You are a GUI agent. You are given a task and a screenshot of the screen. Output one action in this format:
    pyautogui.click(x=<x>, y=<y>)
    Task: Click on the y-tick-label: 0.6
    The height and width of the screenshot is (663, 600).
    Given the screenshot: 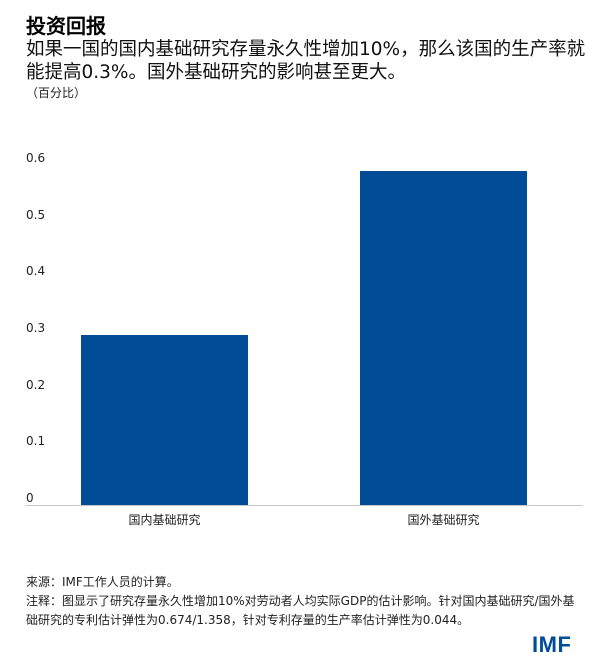 What is the action you would take?
    pyautogui.click(x=36, y=158)
    